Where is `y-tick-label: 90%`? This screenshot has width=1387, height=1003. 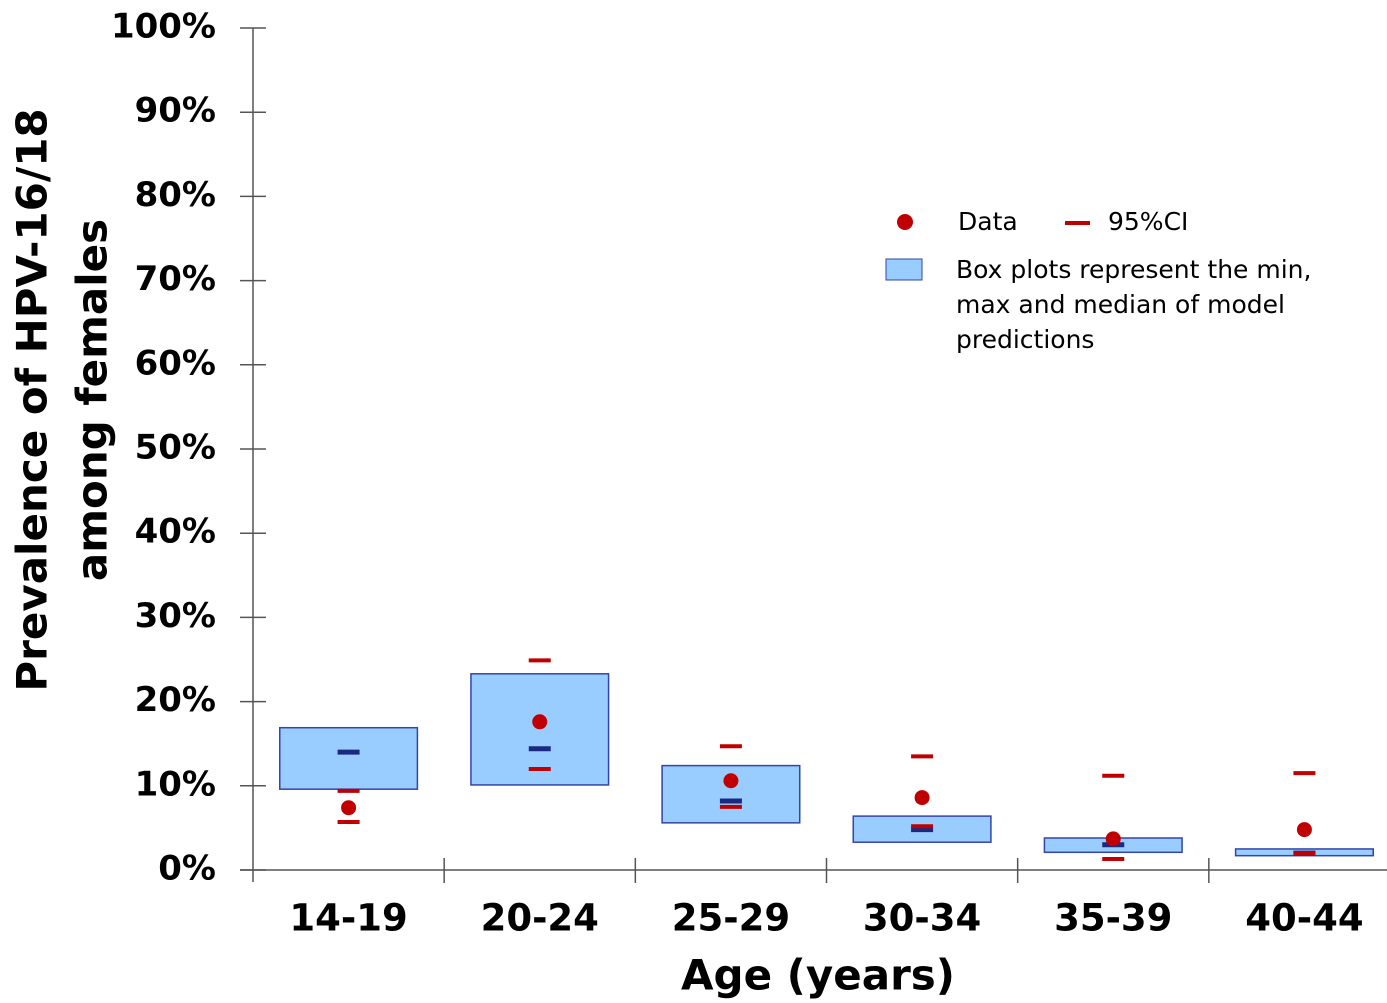
y-tick-label: 90% is located at coordinates (175, 111).